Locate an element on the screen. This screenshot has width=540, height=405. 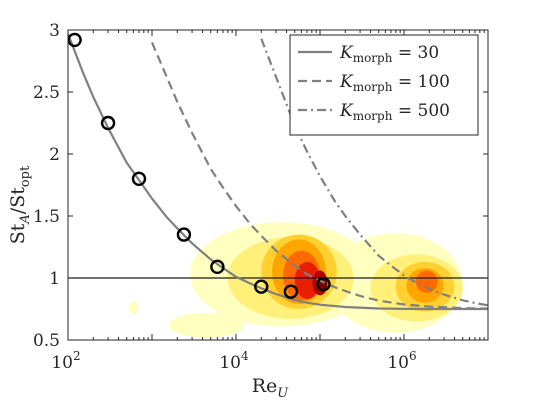
legend-label-k500: Kmorph = 500 is located at coordinates (394, 112).